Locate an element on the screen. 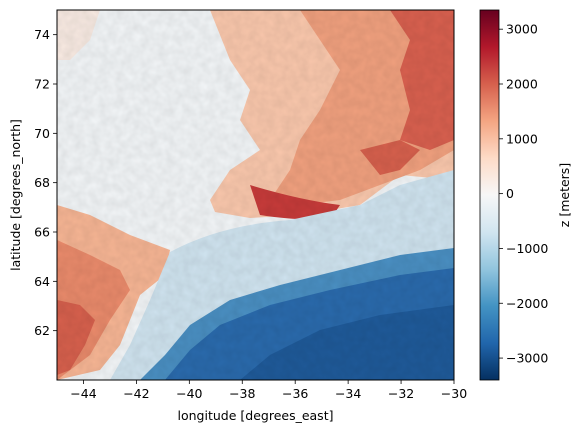 This screenshot has height=433, width=583. x-axis-label: longitude [degrees_east] is located at coordinates (256, 415).